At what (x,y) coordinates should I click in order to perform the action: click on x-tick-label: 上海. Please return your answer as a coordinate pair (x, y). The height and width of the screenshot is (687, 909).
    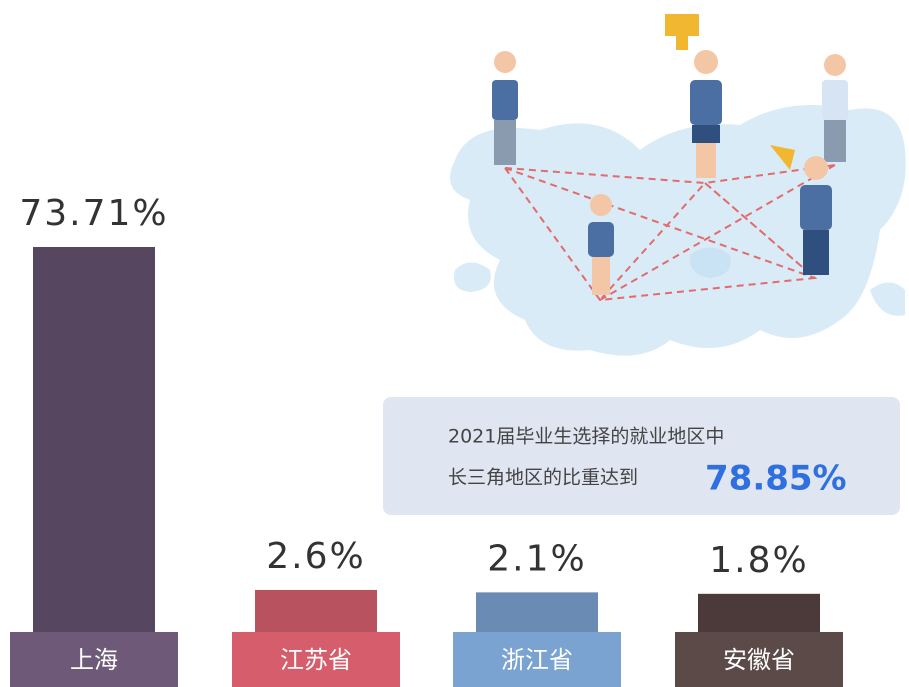
    Looking at the image, I should click on (94, 660).